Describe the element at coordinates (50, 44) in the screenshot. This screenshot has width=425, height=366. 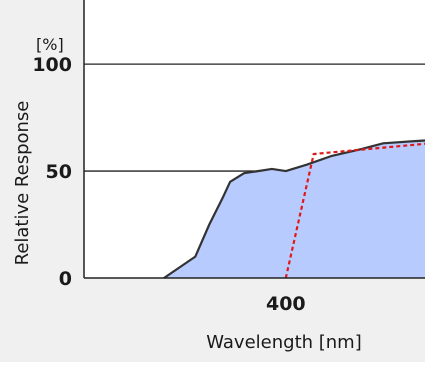
I see `y-unit-label: [%]` at that location.